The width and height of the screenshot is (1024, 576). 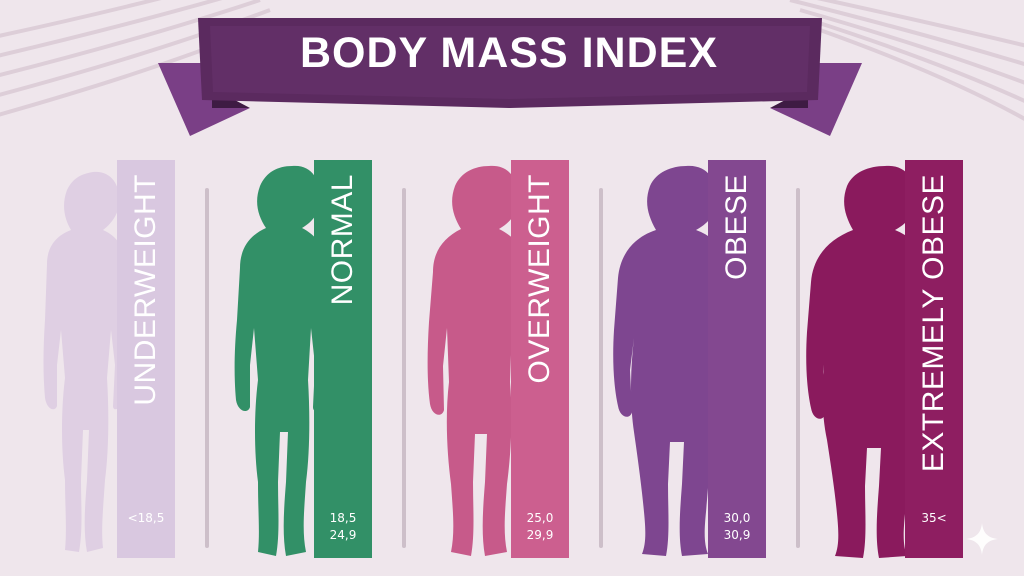 I want to click on category-label: EXTREMELY OBESE, so click(x=933, y=323).